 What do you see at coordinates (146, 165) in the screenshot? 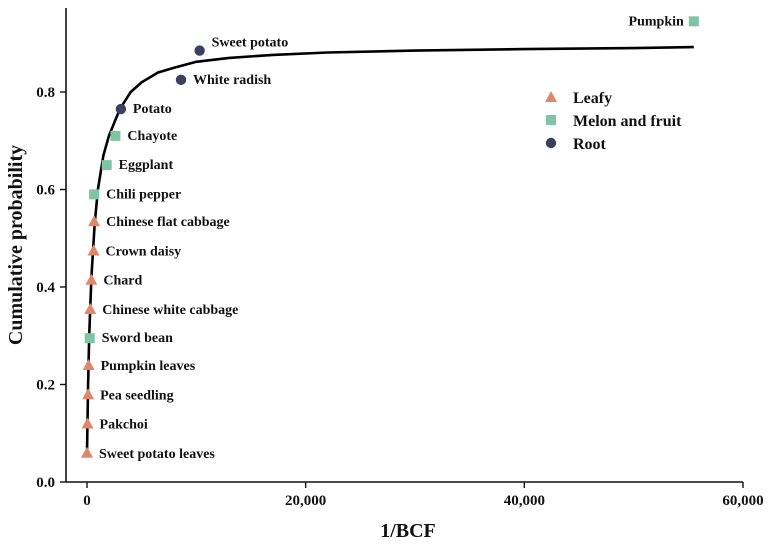
I see `data-point-label: Eggplant` at bounding box center [146, 165].